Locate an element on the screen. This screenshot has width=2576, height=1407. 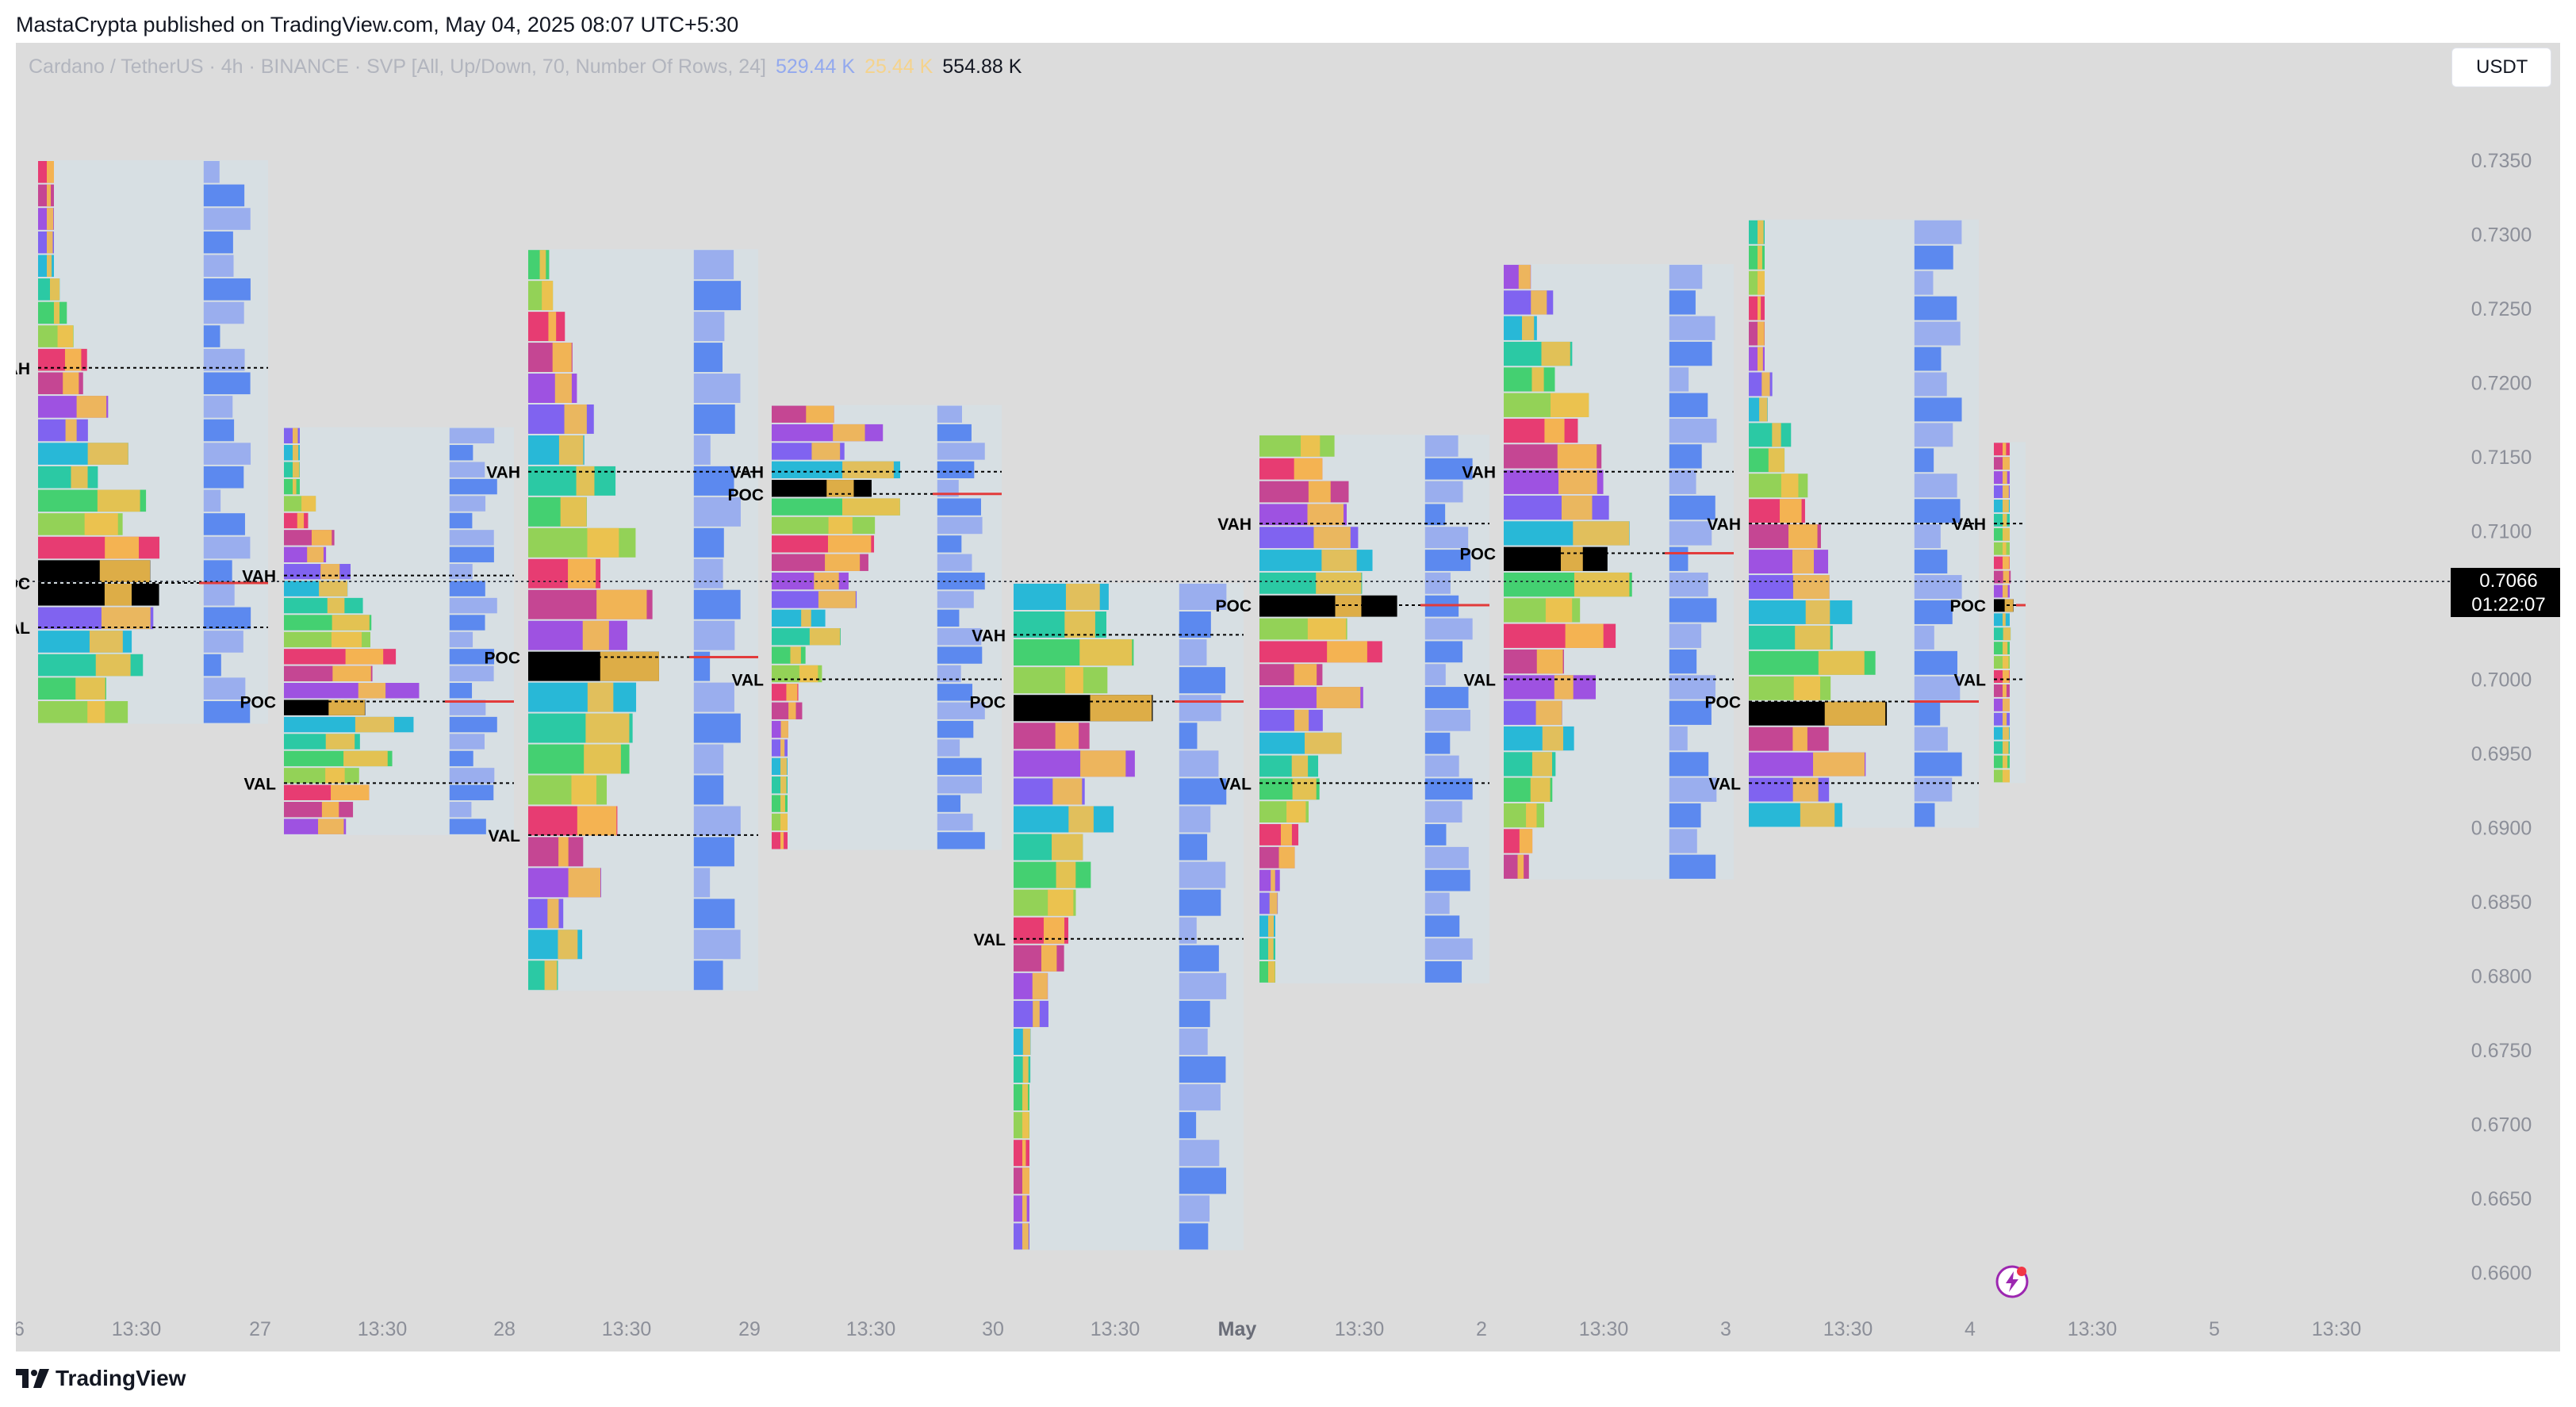
time-axis-label: 27 is located at coordinates (260, 1329).